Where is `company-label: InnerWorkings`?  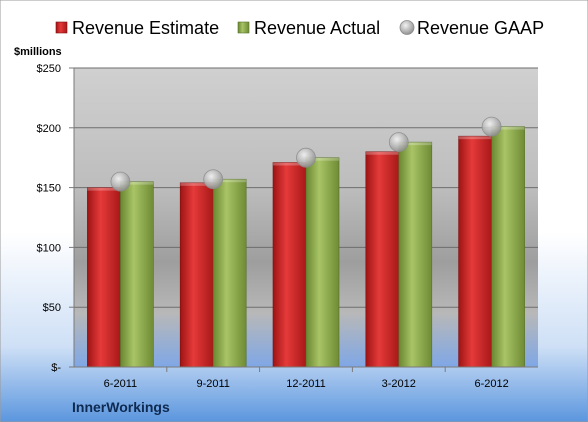
company-label: InnerWorkings is located at coordinates (121, 407).